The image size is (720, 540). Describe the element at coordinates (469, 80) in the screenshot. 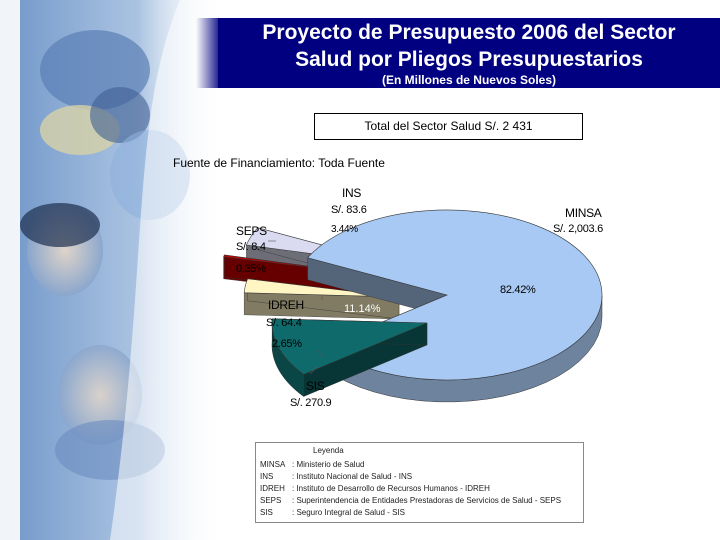

I see `title-subtitle: (En Millones de Nuevos Soles)` at that location.